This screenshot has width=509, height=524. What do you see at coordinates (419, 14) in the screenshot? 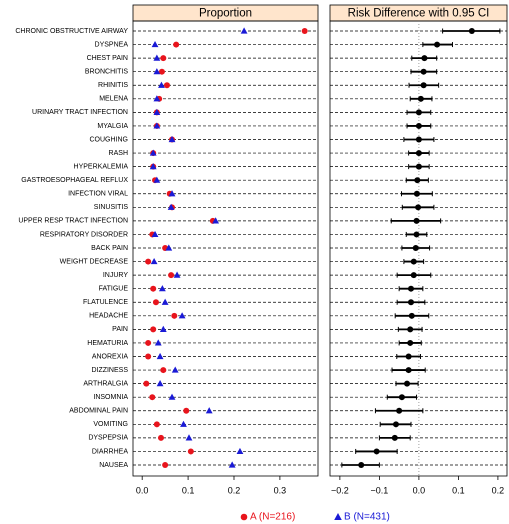
I see `panel-title: Risk Difference with 0.95 CI` at bounding box center [419, 14].